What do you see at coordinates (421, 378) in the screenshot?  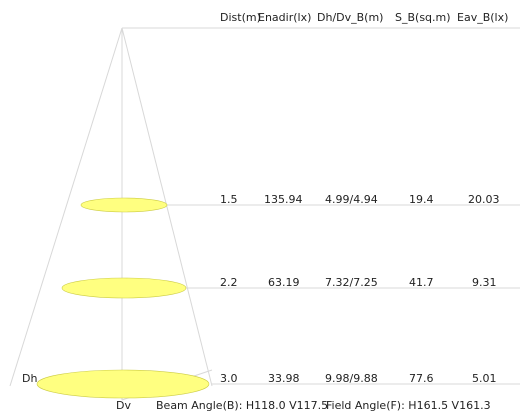 I see `row-3-area: 77.6` at bounding box center [421, 378].